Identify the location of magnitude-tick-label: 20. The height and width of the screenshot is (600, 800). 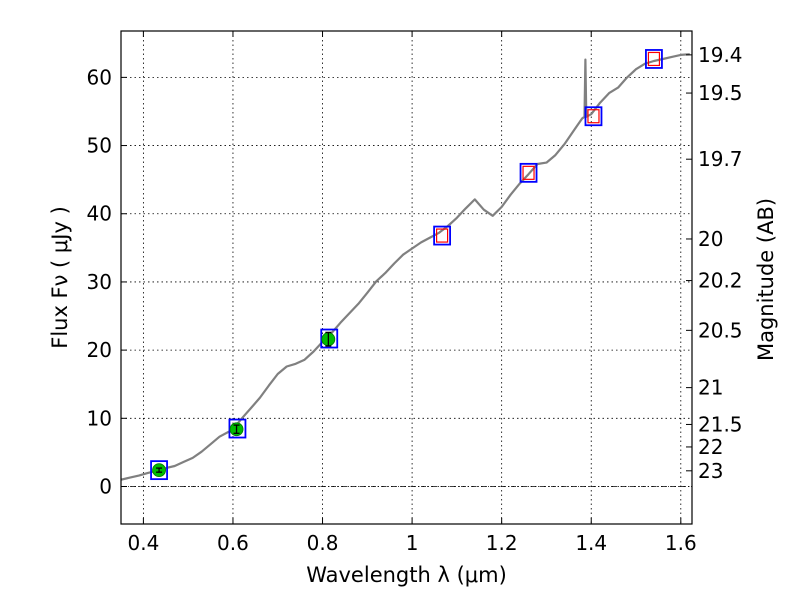
(710, 239).